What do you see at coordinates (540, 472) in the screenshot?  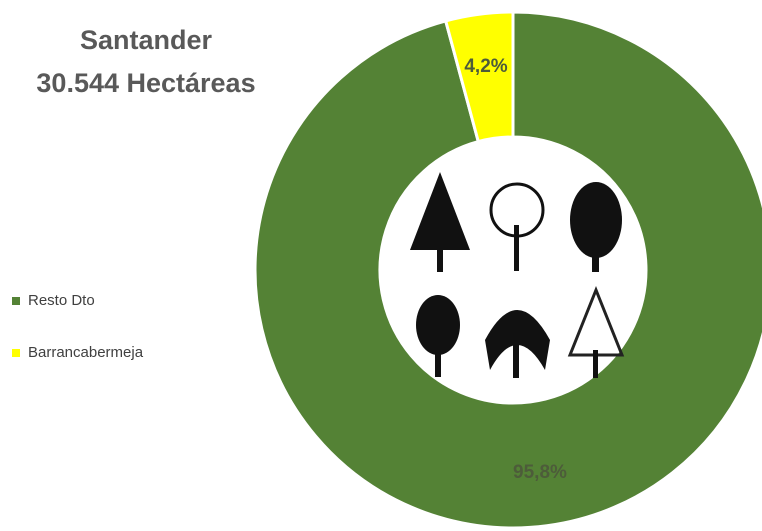 I see `data-label: 95,8%` at bounding box center [540, 472].